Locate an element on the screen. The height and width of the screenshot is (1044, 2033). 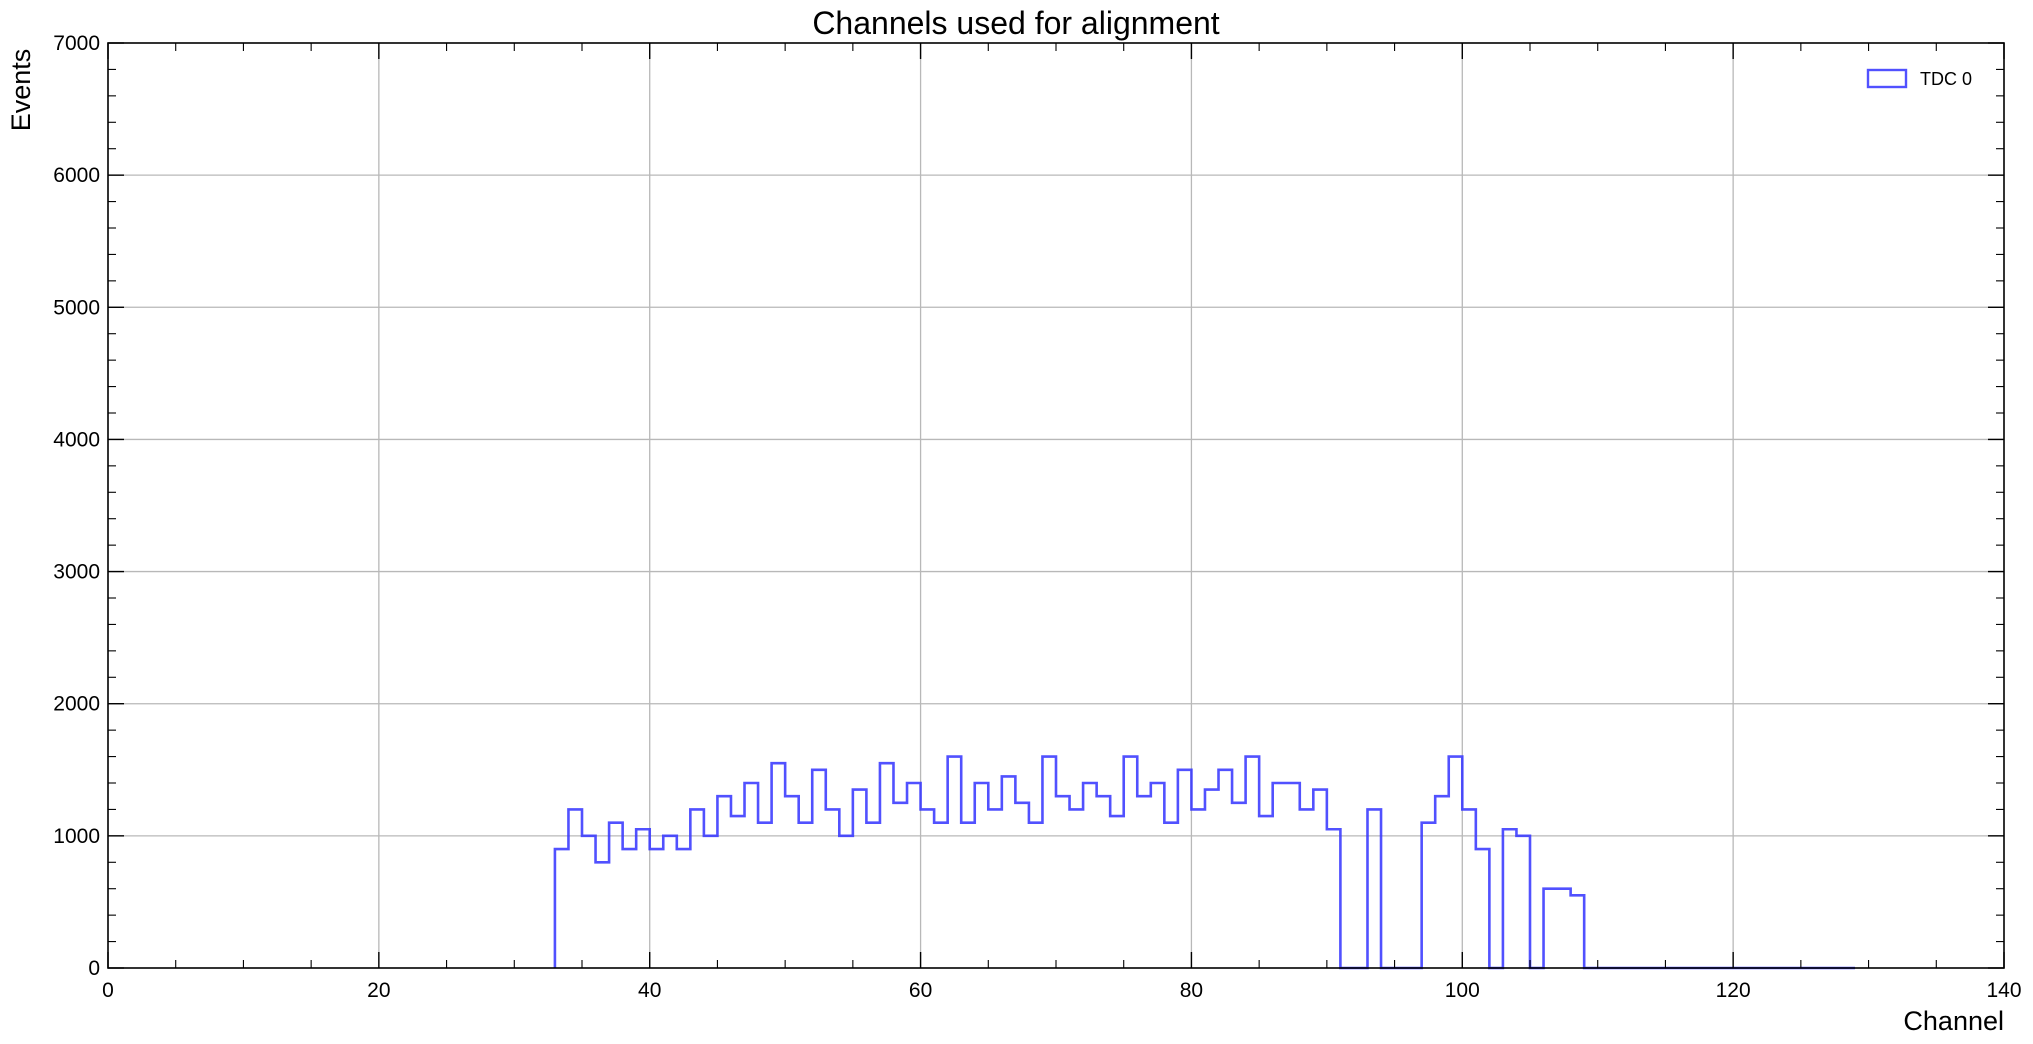
series-0-histogram is located at coordinates (1204, 862).